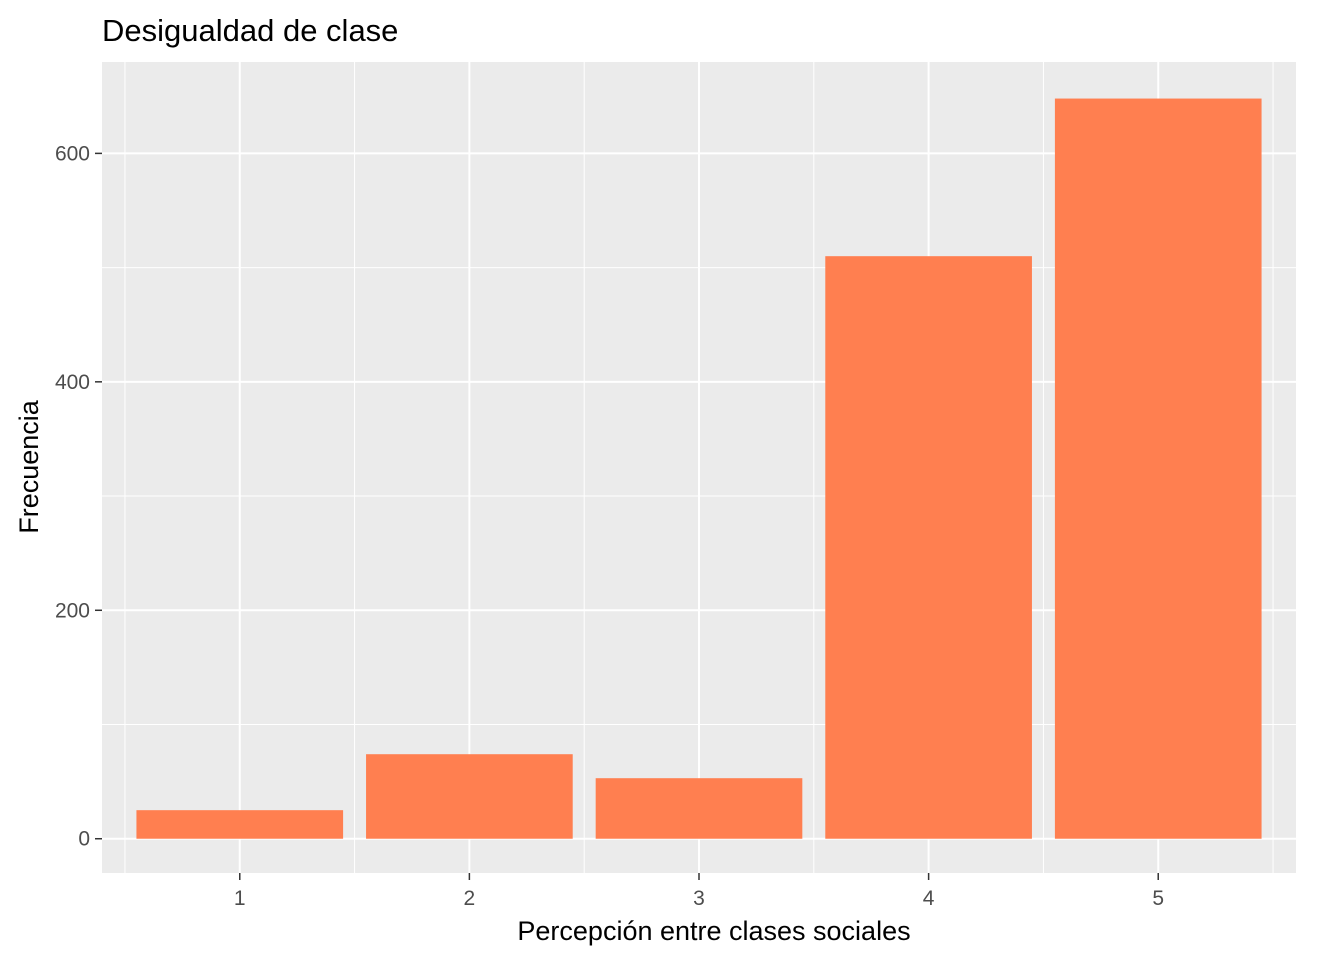  I want to click on x-tick-label: 5, so click(1158, 898).